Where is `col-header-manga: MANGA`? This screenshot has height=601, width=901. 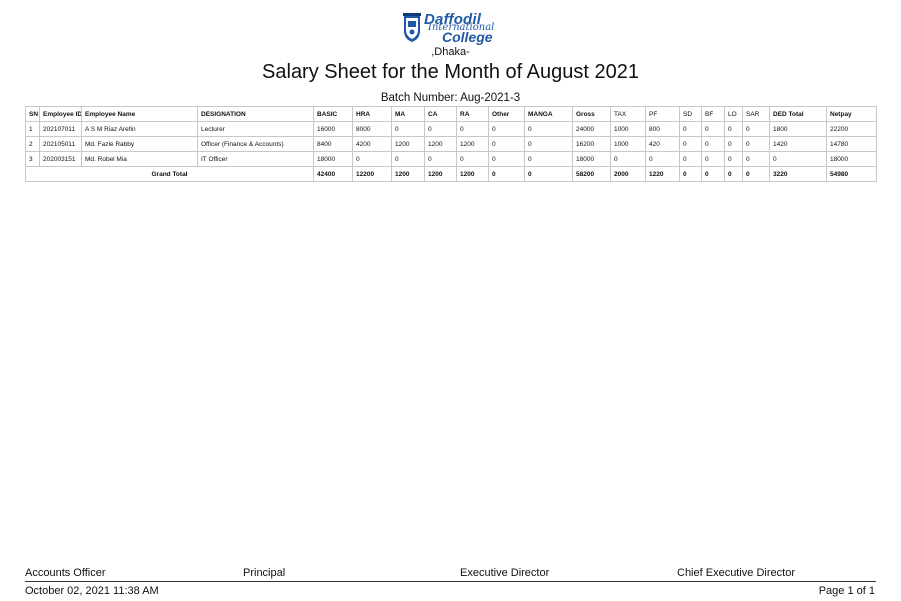
col-header-manga: MANGA is located at coordinates (548, 114).